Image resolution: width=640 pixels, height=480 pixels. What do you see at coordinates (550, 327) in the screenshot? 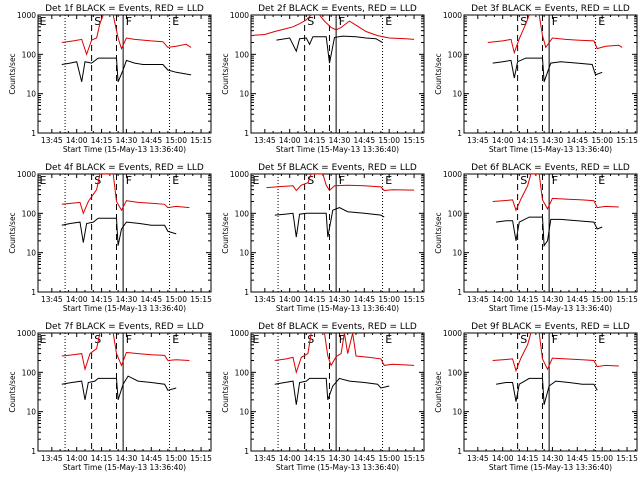
I see `panel-title: Det 9f BLACK = Events, RED = LLD` at bounding box center [550, 327].